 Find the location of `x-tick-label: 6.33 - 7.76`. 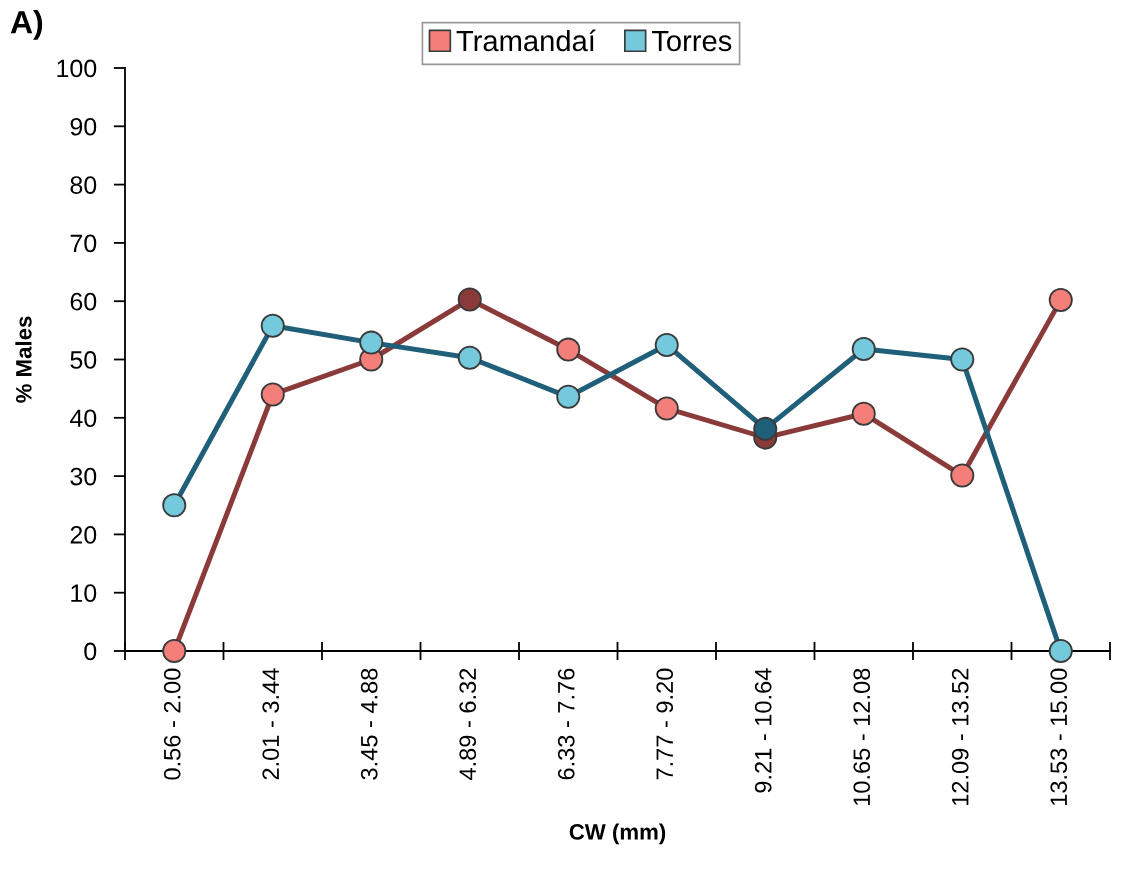

x-tick-label: 6.33 - 7.76 is located at coordinates (566, 724).